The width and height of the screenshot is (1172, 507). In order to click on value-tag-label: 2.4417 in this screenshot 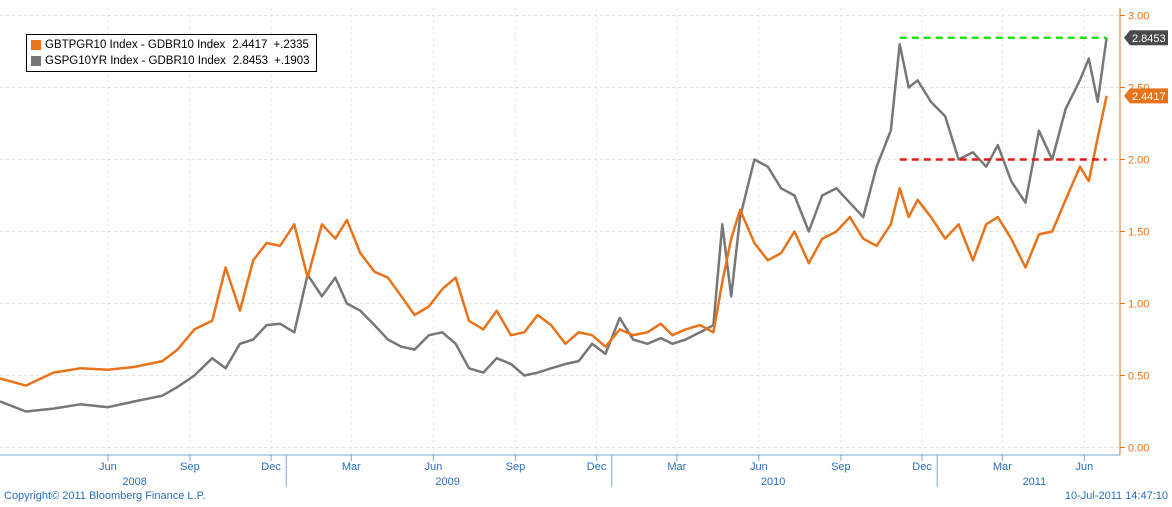, I will do `click(1149, 97)`.